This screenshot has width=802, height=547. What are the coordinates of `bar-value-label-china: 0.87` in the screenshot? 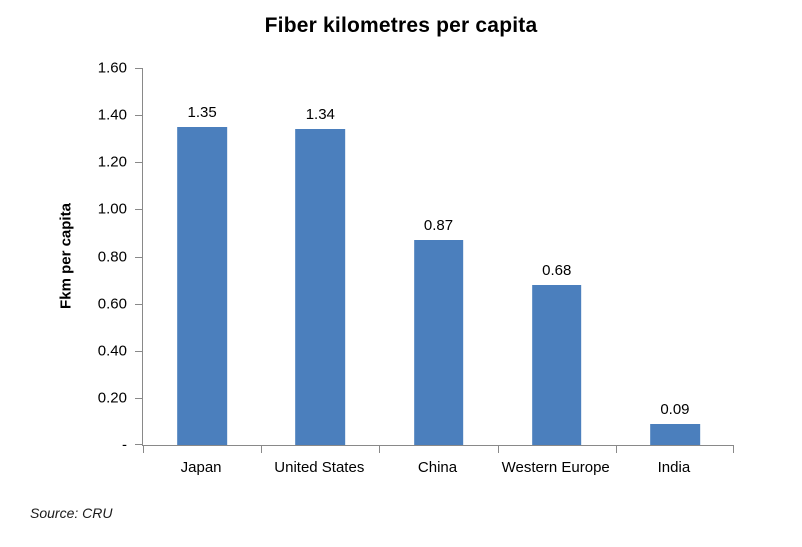 It's located at (438, 226).